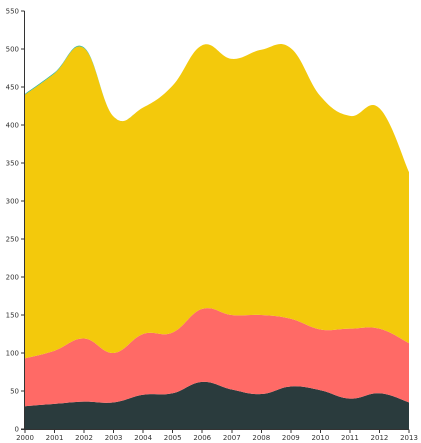 This screenshot has height=443, width=421. What do you see at coordinates (380, 438) in the screenshot?
I see `x-tick-label: 2012` at bounding box center [380, 438].